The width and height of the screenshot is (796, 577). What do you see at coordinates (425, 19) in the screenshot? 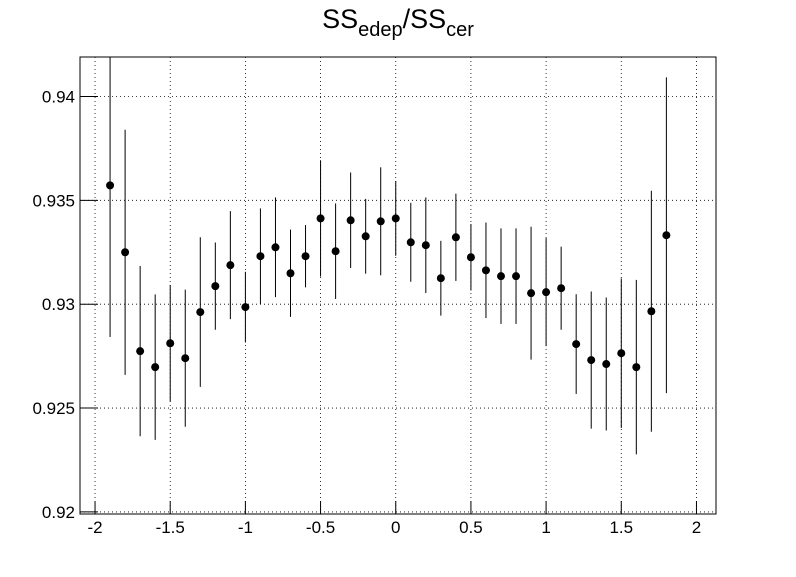
I see `title-part: /SS` at bounding box center [425, 19].